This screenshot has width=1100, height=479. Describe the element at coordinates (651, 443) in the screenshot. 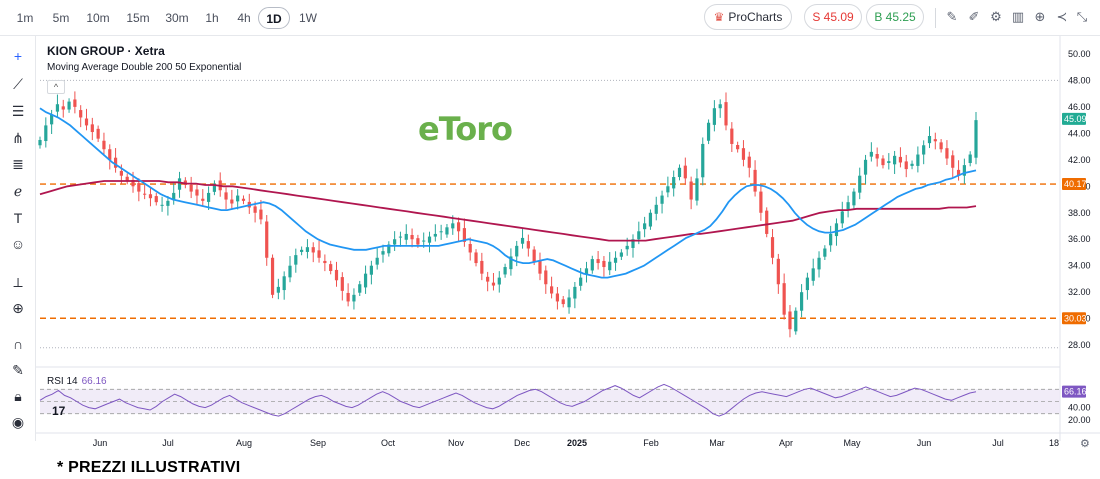

I see `x-tick-label: Feb` at that location.